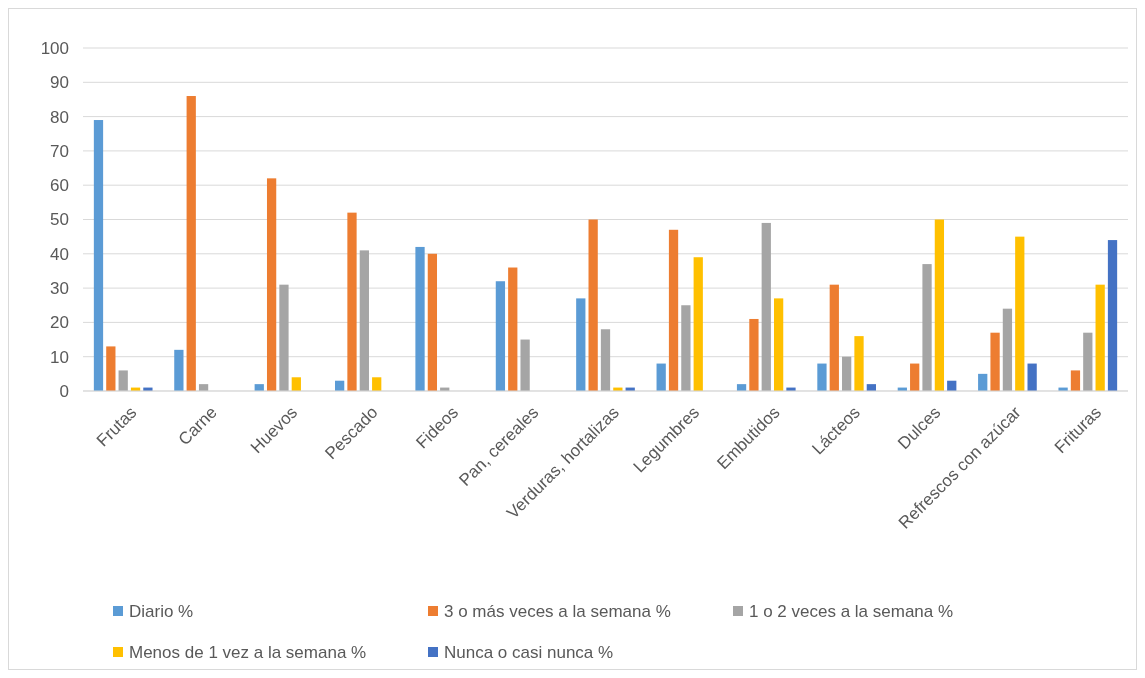 The image size is (1145, 678). Describe the element at coordinates (248, 652) in the screenshot. I see `legend-label: Menos de 1 vez a la semana %` at that location.